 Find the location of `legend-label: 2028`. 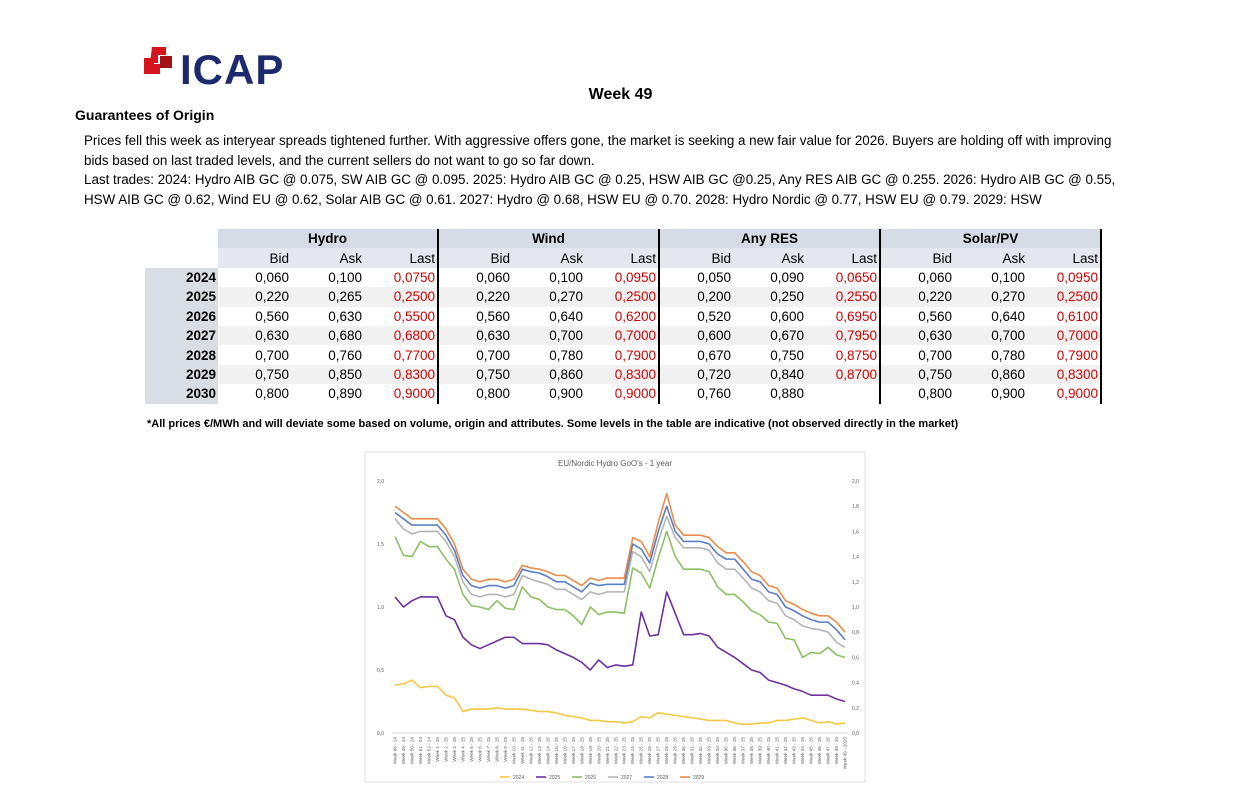

legend-label: 2028 is located at coordinates (662, 778).